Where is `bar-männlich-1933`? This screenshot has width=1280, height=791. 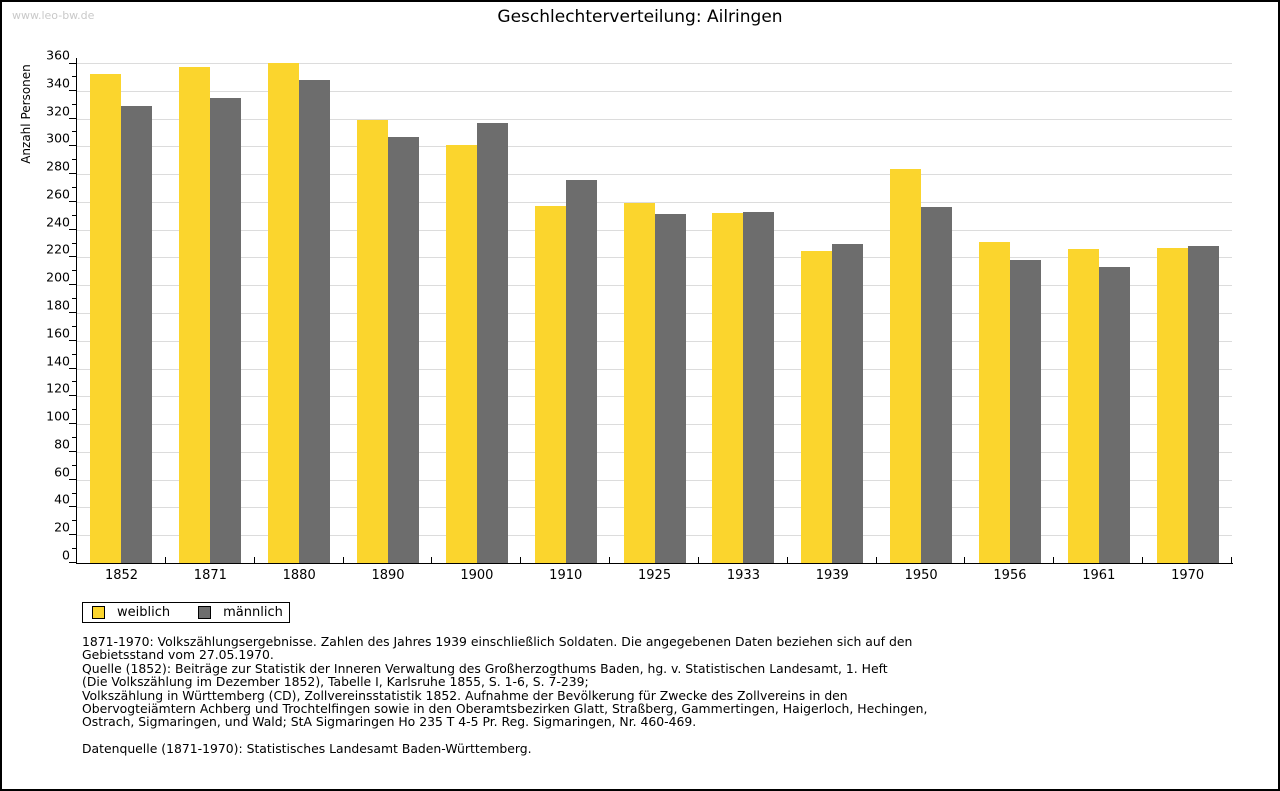
bar-männlich-1933 is located at coordinates (759, 387).